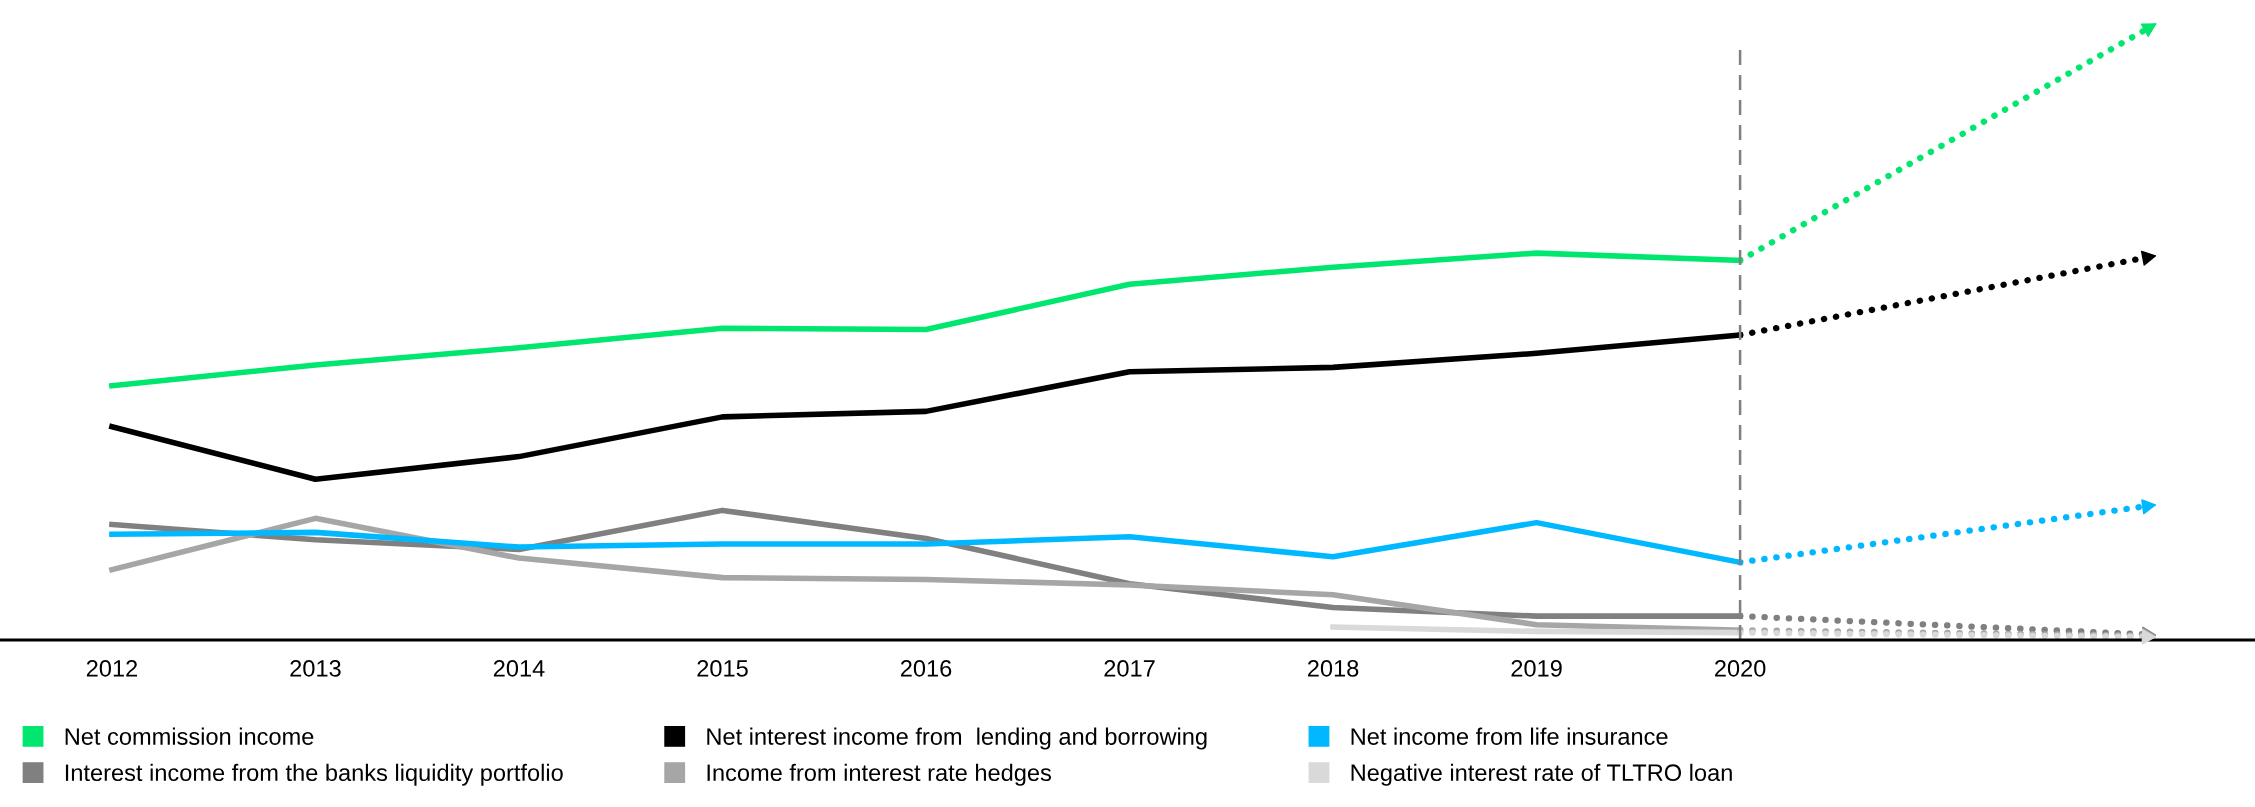 This screenshot has height=807, width=2255. What do you see at coordinates (112, 668) in the screenshot?
I see `x-tick-label: 2012` at bounding box center [112, 668].